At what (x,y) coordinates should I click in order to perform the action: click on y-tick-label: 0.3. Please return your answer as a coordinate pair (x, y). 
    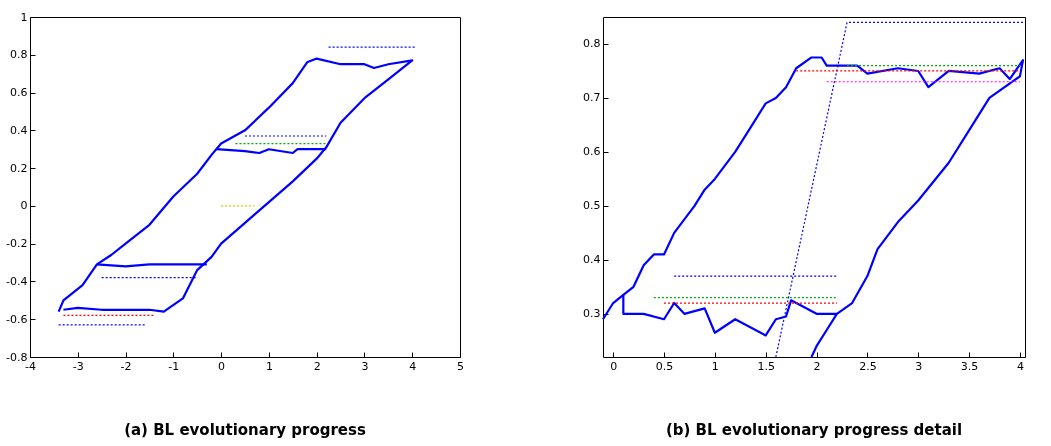
    Looking at the image, I should click on (592, 314).